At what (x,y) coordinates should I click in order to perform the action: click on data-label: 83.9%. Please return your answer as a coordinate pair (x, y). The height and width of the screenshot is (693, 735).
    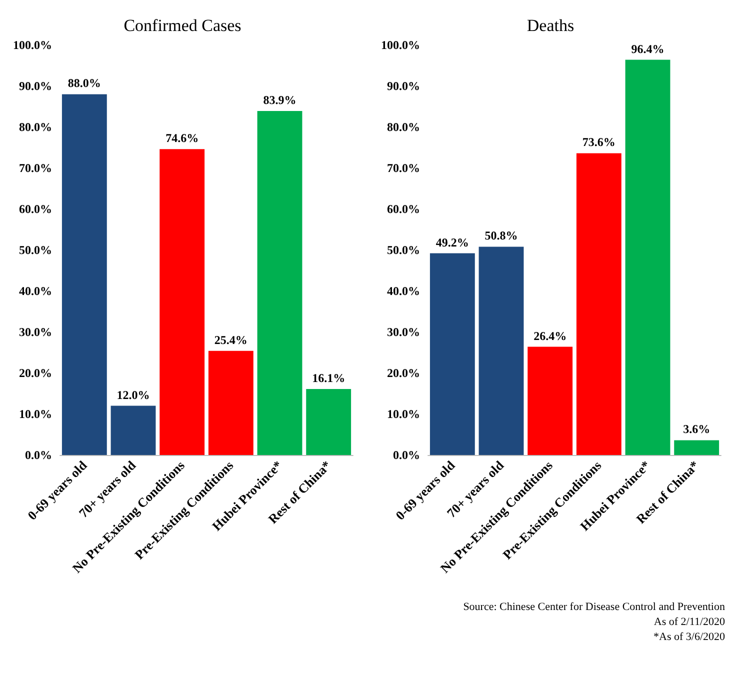
    Looking at the image, I should click on (279, 100).